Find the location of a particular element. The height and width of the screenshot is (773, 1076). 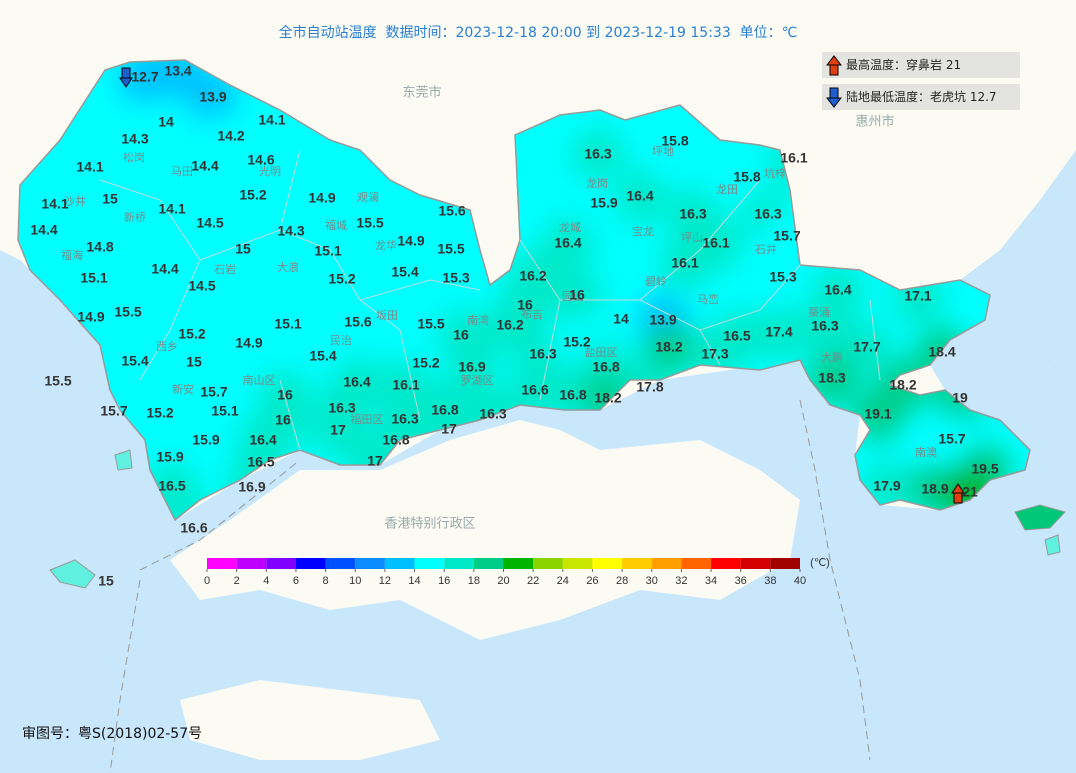

colorbar-tick-label: 4 is located at coordinates (266, 581).